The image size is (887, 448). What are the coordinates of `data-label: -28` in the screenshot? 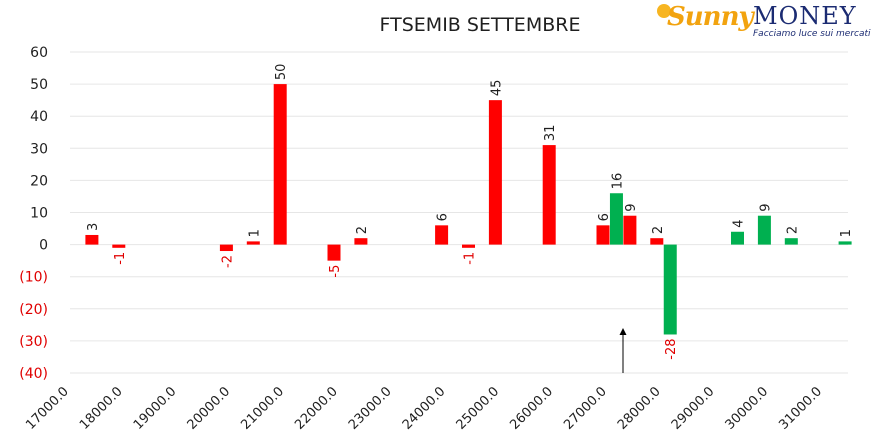 It's located at (671, 348).